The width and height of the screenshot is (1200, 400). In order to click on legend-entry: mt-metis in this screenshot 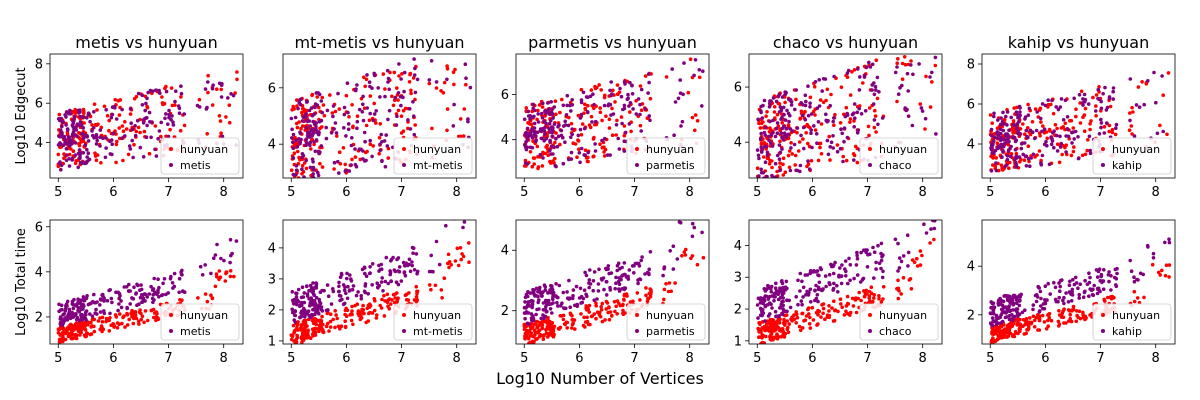, I will do `click(438, 165)`.